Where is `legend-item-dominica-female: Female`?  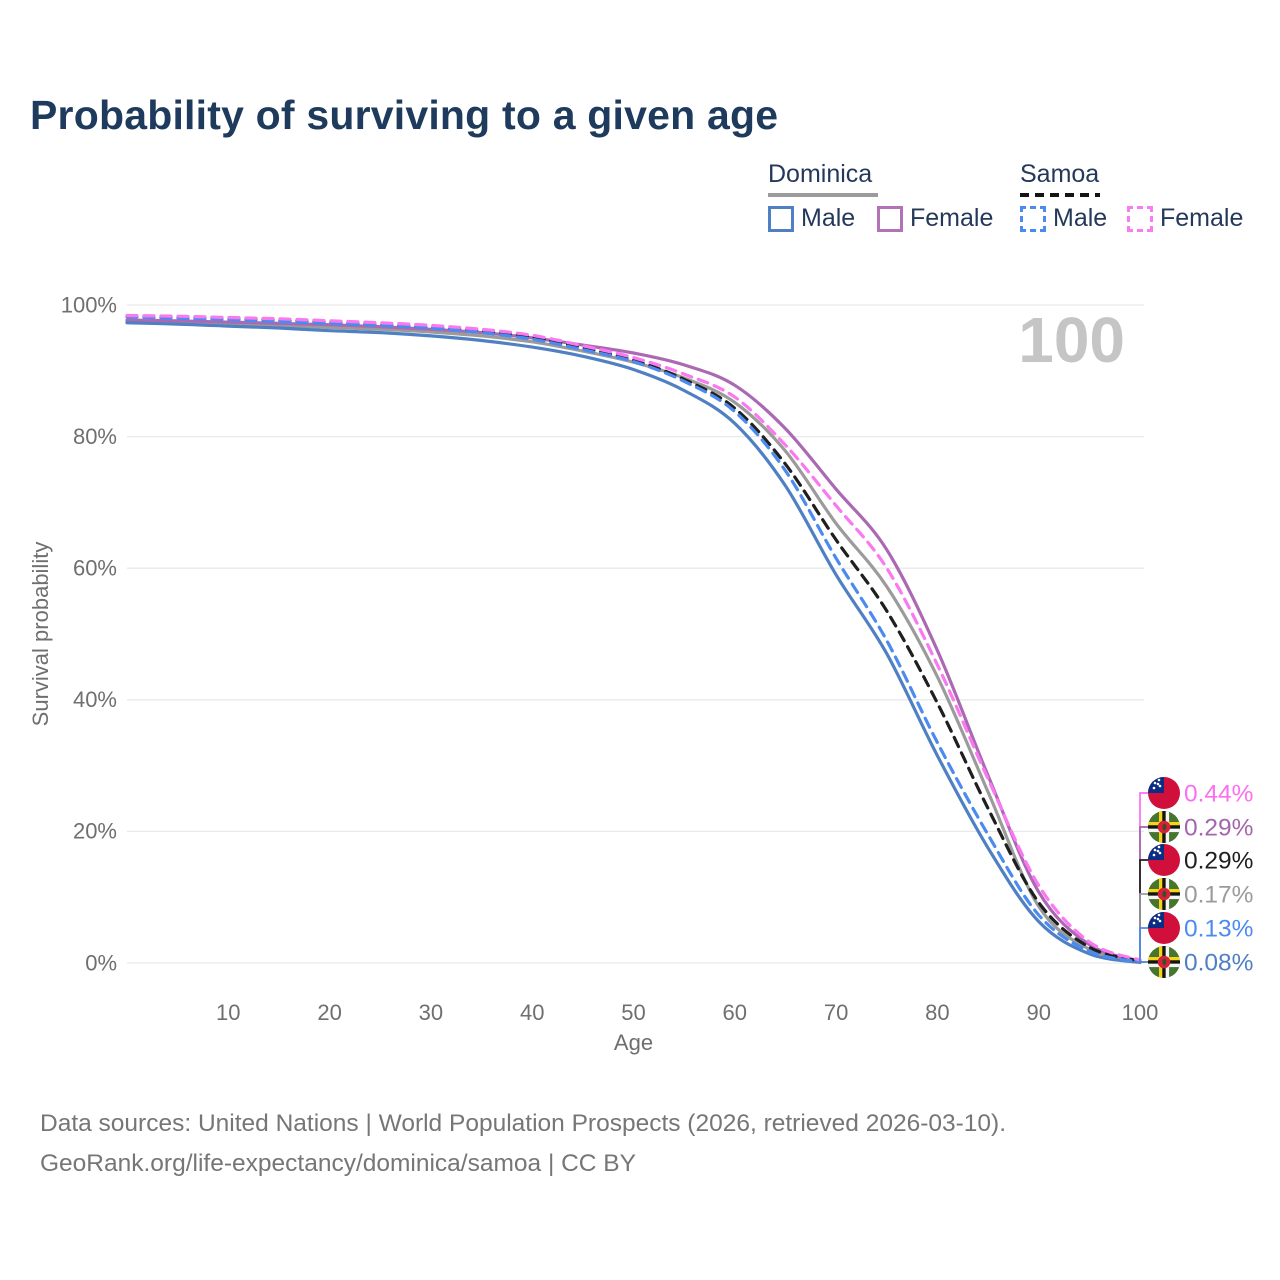
legend-item-dominica-female: Female is located at coordinates (935, 218).